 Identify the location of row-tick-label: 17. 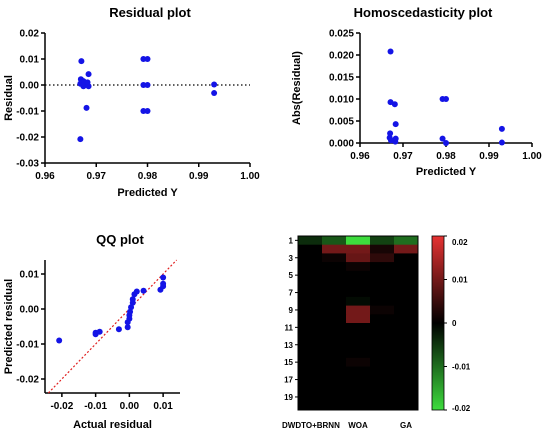
(288, 380).